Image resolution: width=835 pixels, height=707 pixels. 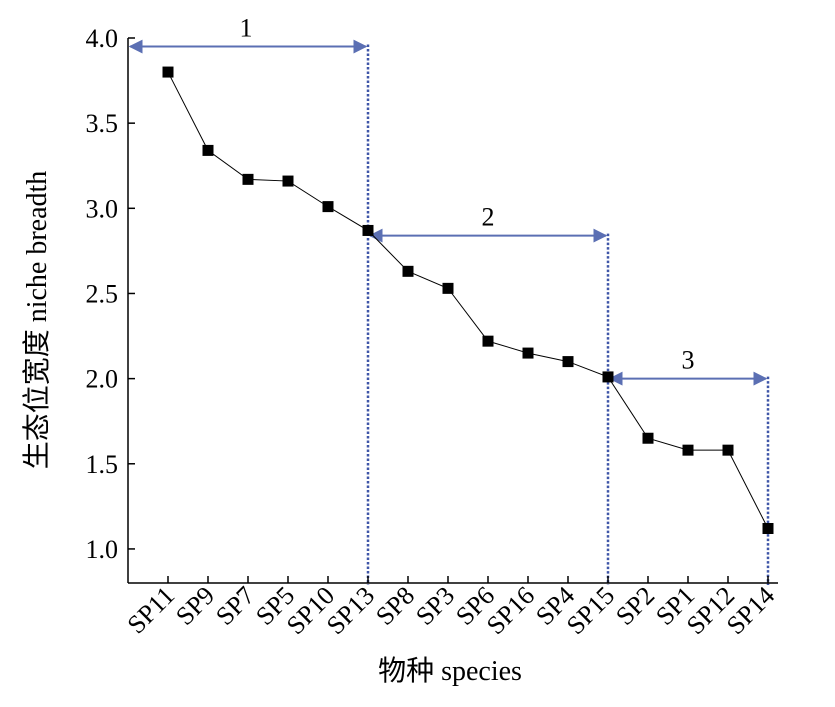 I want to click on x-tick-label: SP2, so click(x=635, y=606).